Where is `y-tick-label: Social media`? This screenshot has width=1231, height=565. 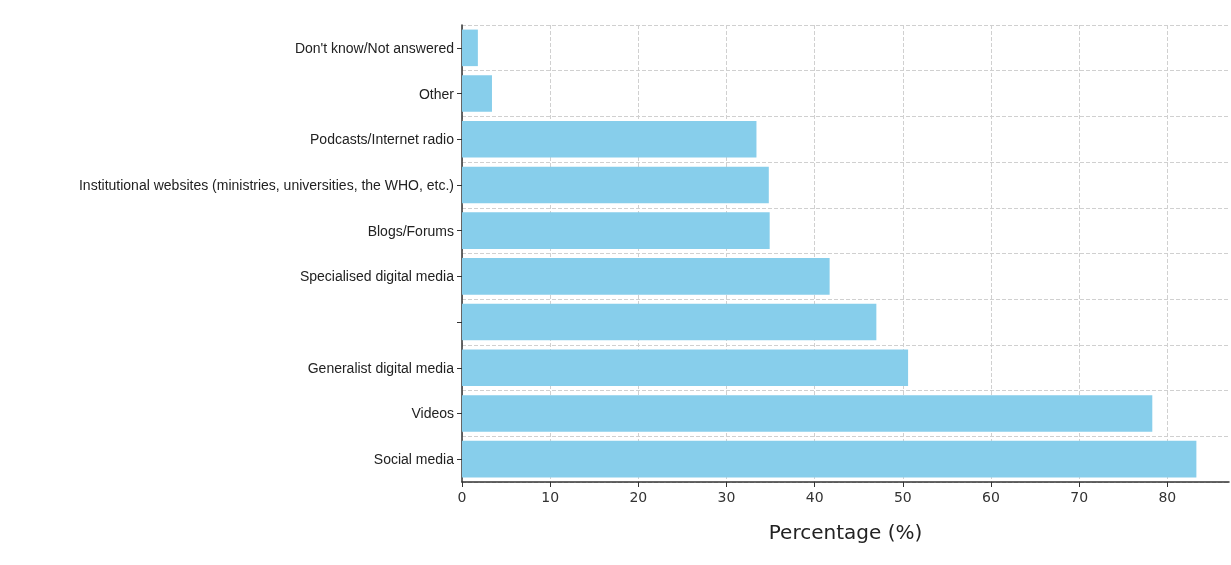 y-tick-label: Social media is located at coordinates (414, 459).